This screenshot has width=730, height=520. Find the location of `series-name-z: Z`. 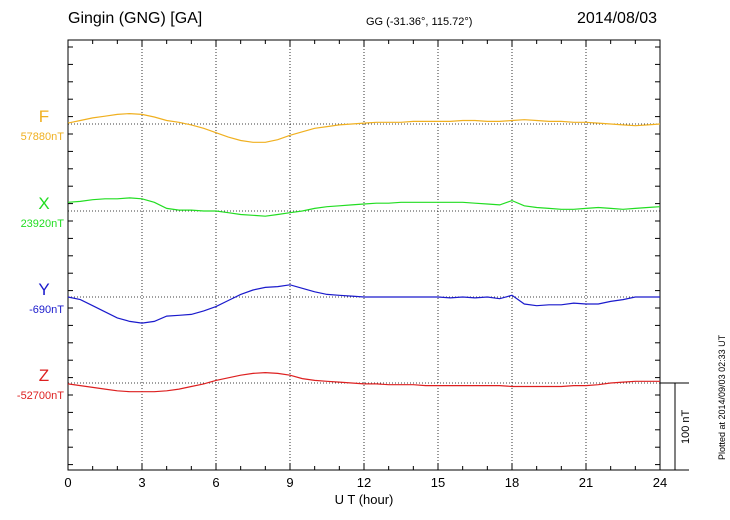

series-name-z: Z is located at coordinates (44, 375).